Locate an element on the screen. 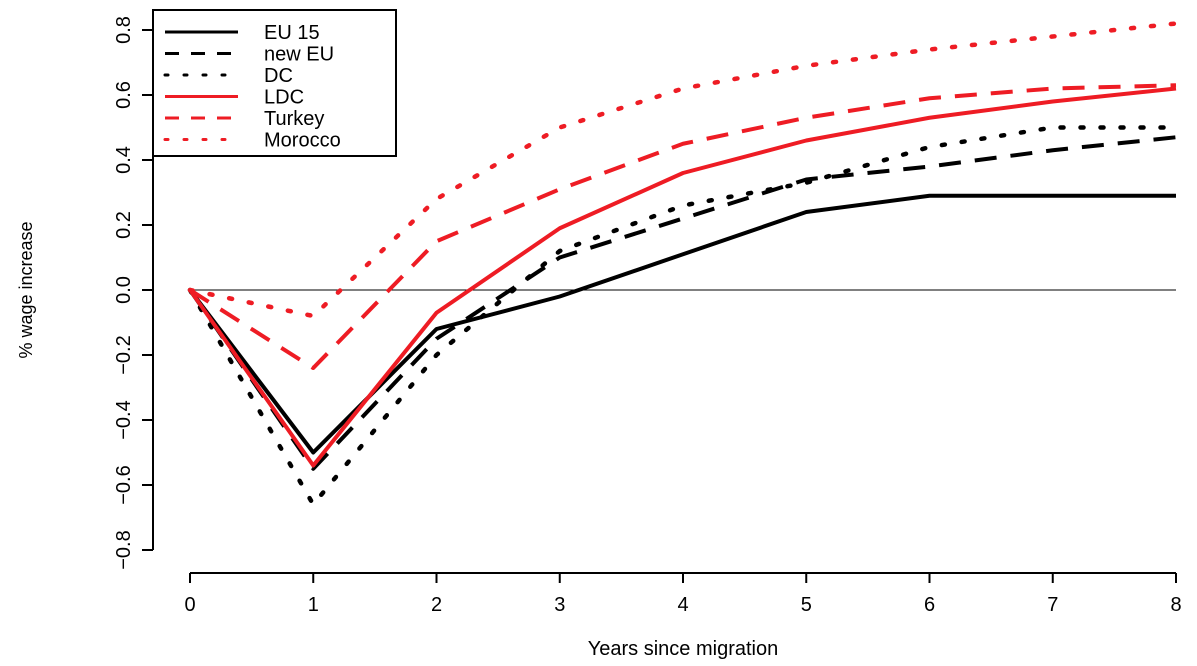 The width and height of the screenshot is (1197, 666). x-tick-label: 8 is located at coordinates (1175, 605).